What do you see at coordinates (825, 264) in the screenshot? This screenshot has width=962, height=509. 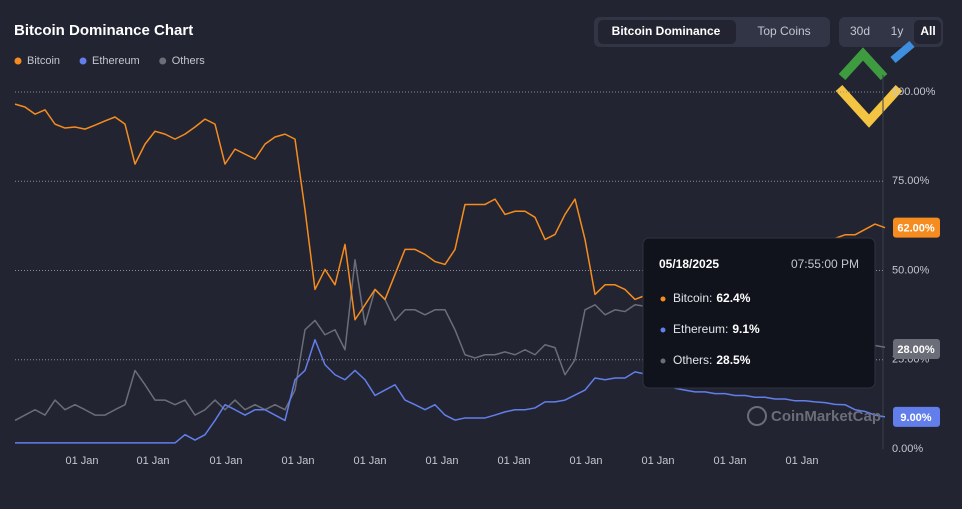 I see `tooltip-time: 07:55:00 PM` at bounding box center [825, 264].